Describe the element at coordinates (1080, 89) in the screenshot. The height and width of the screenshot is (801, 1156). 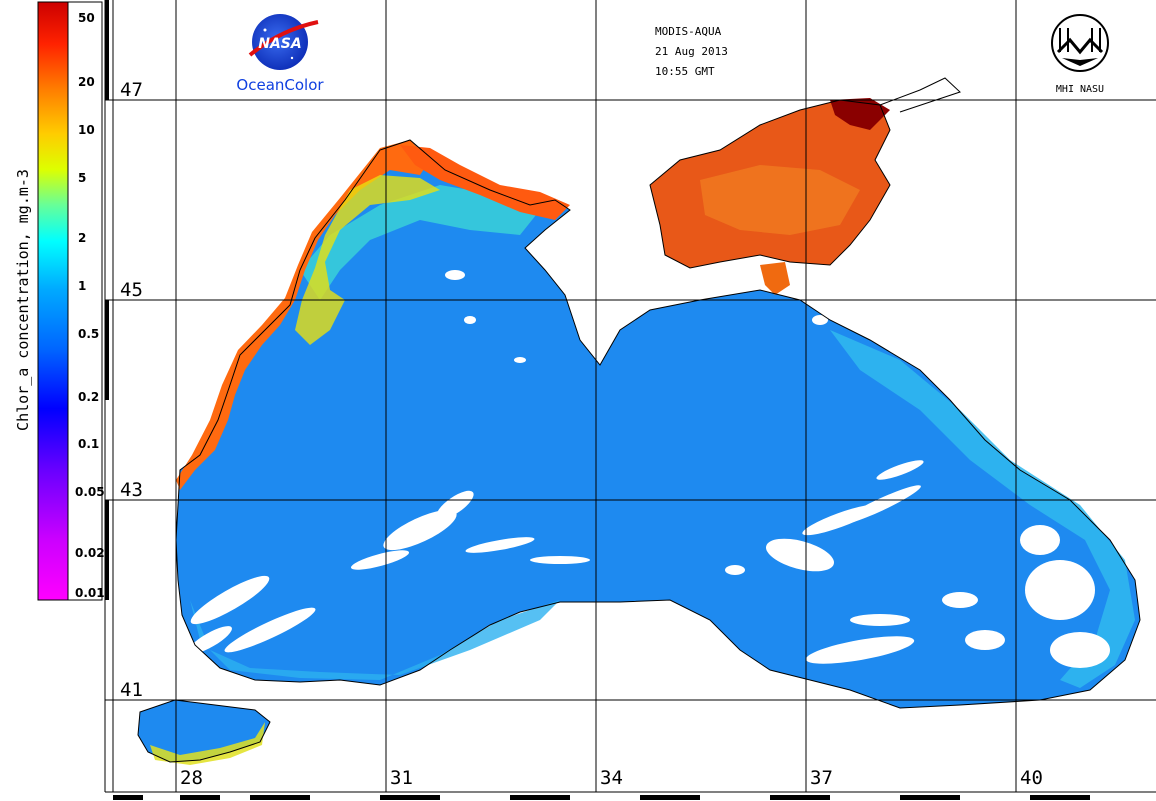
I see `mhi-text: MHI NASU` at that location.